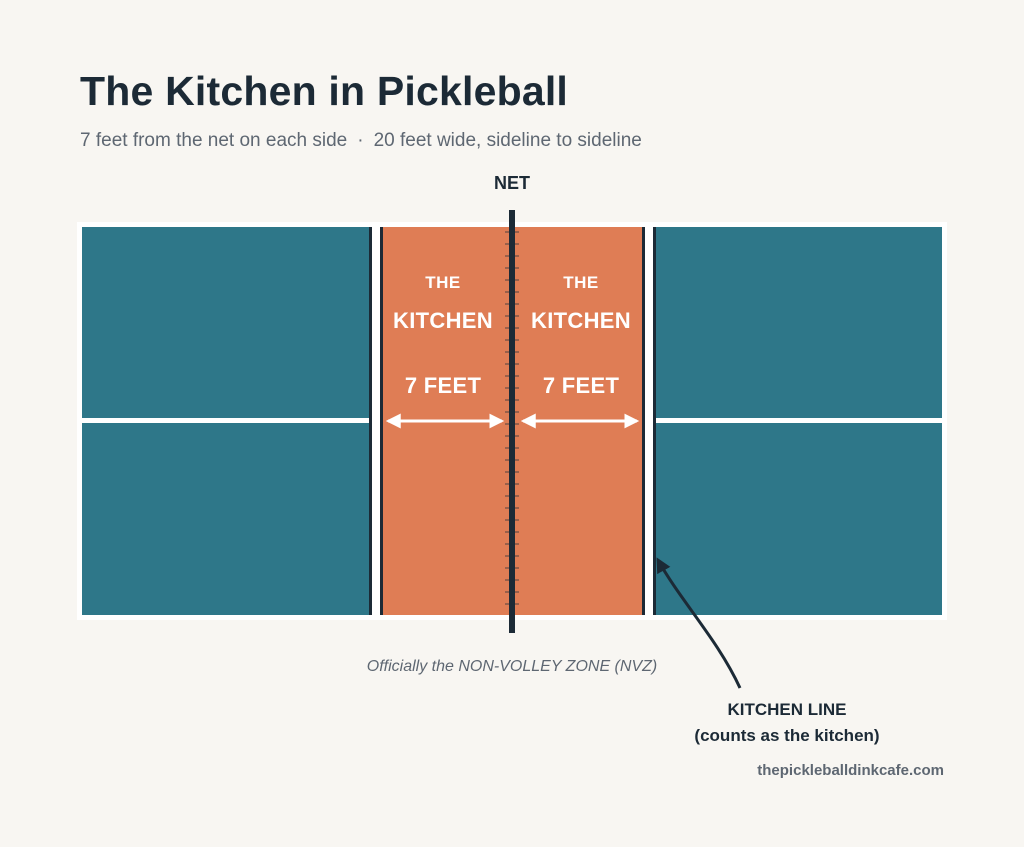  What do you see at coordinates (850, 770) in the screenshot?
I see `site-credit: thepickleballdinkcafe.com` at bounding box center [850, 770].